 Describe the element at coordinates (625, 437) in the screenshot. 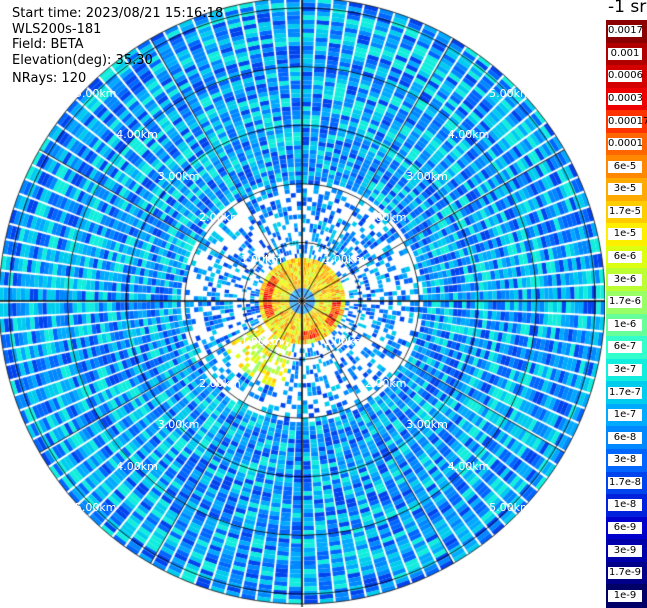

I see `colorbar-tick-label: 6e-8` at that location.